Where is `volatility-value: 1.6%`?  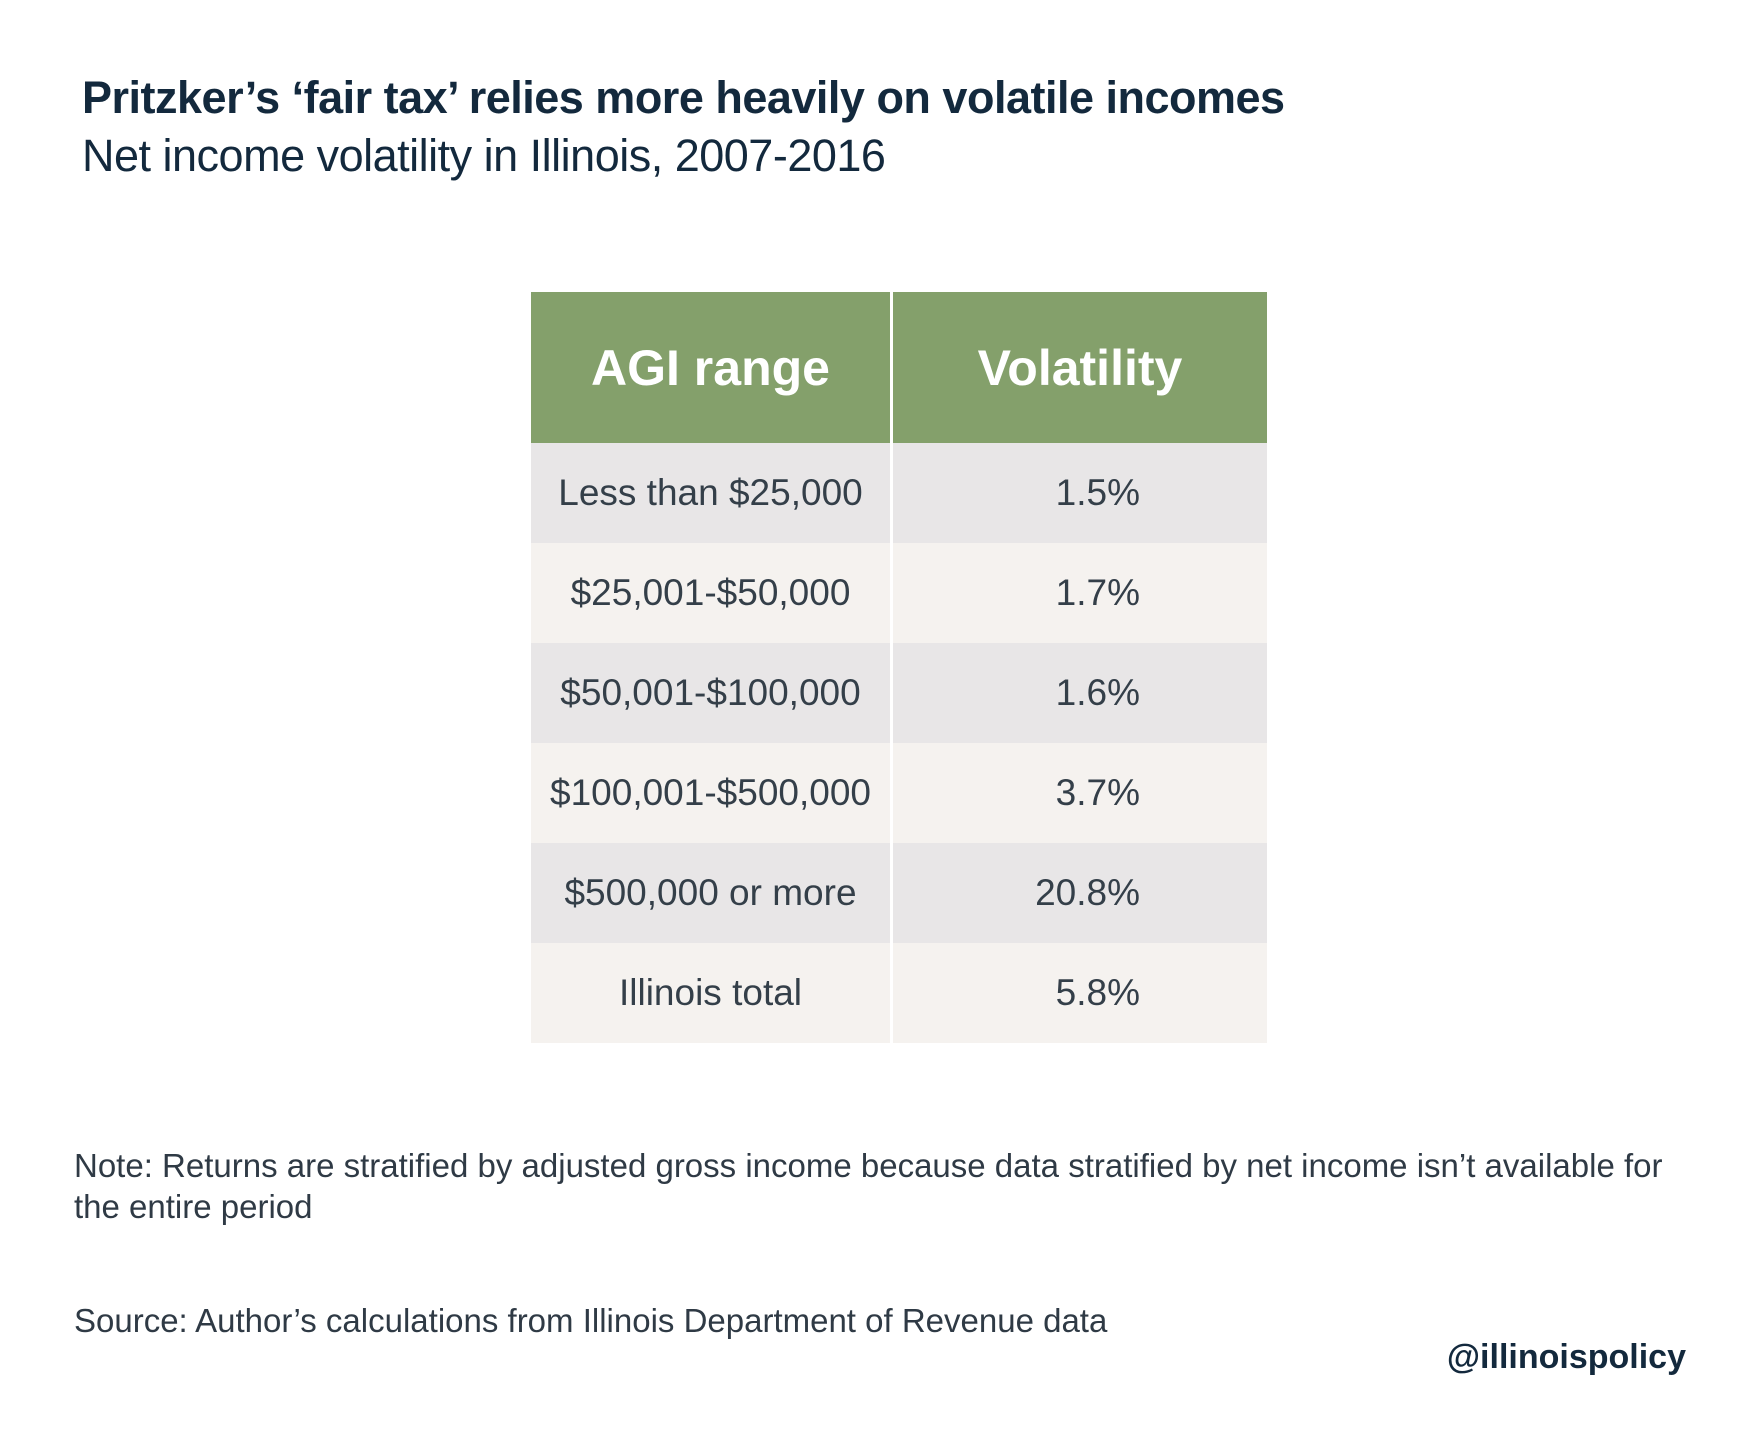
volatility-value: 1.6% is located at coordinates (1097, 692).